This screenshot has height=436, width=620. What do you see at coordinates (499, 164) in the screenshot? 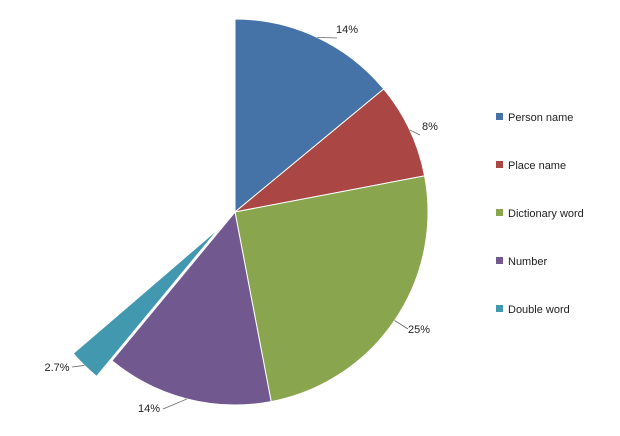
I see `legend-swatch-place-name` at bounding box center [499, 164].